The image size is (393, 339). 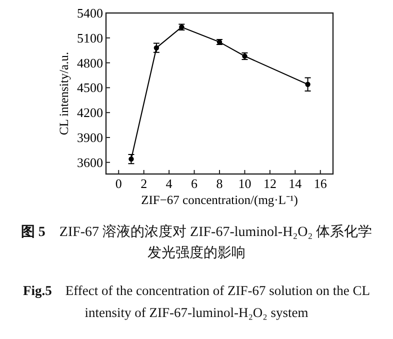 I want to click on y-tick-label: 5400, so click(x=90, y=13).